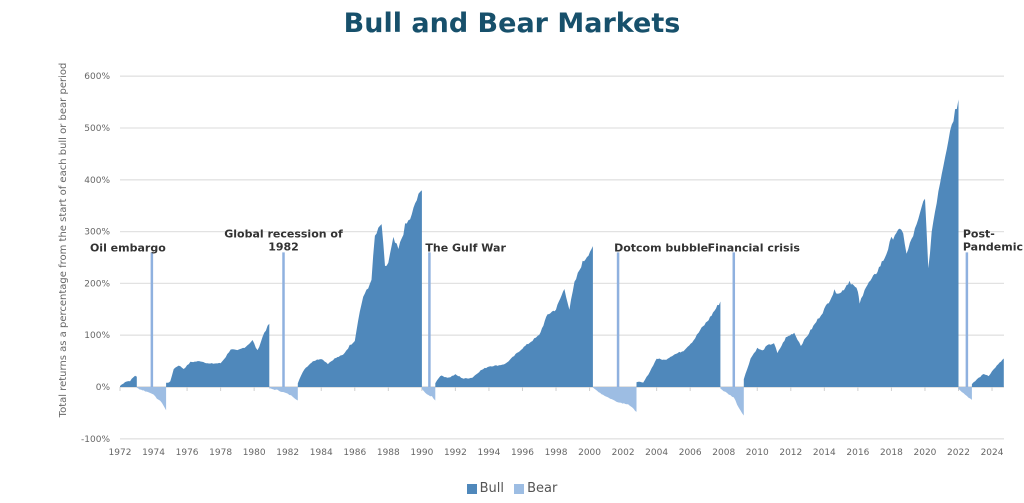 The width and height of the screenshot is (1024, 503). Describe the element at coordinates (97, 336) in the screenshot. I see `y-tick-label: 100%` at that location.